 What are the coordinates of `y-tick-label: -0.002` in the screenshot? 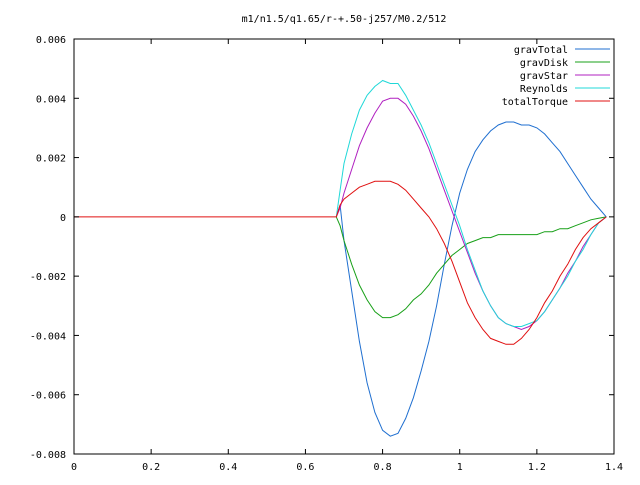 It's located at (48, 277).